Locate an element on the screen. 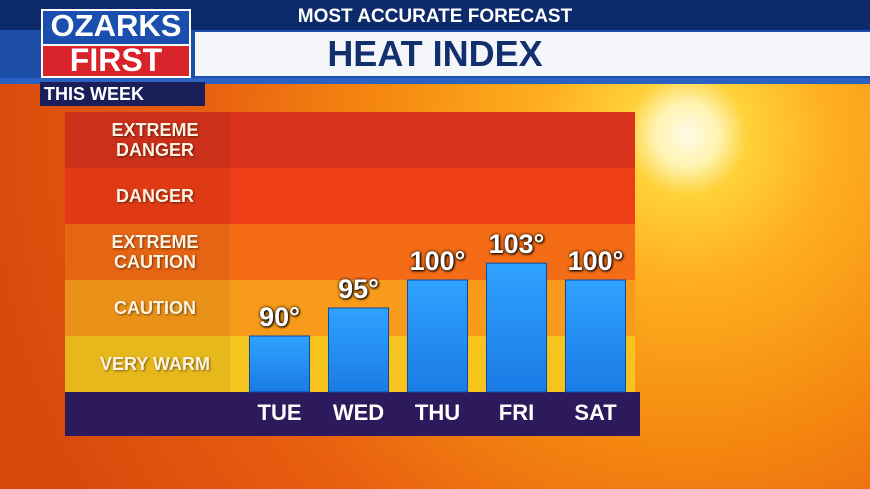 This screenshot has width=870, height=489. logo-bottom-box is located at coordinates (116, 61).